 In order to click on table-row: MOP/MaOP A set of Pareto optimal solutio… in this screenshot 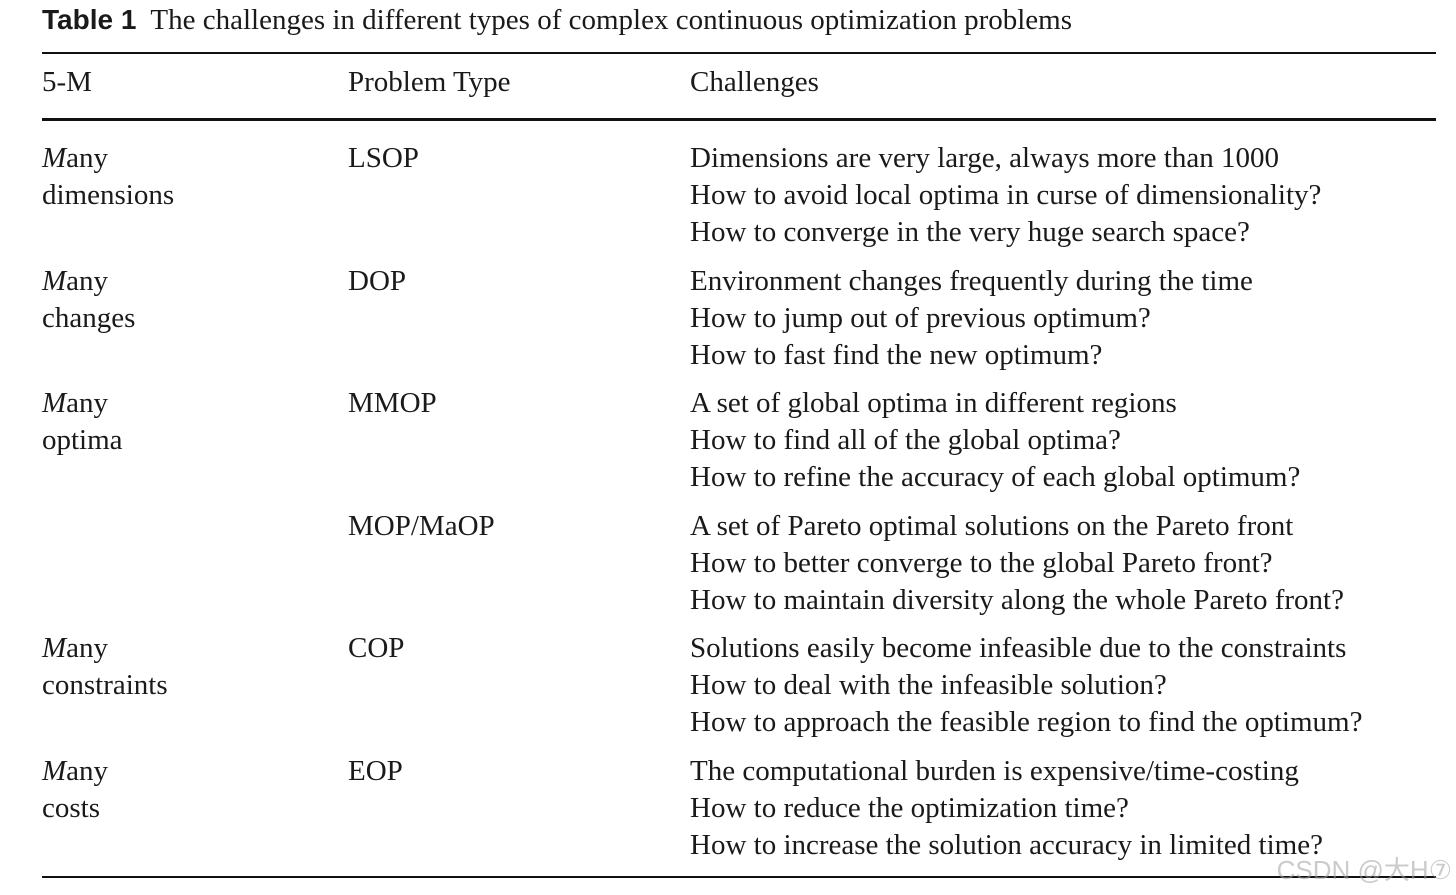, I will do `click(728, 569)`.